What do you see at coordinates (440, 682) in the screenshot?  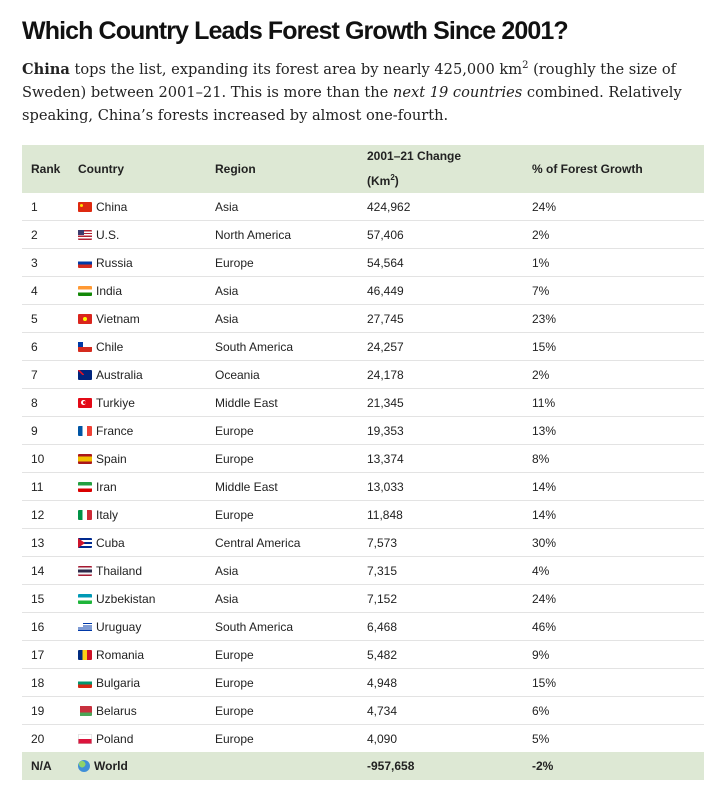 I see `change-cell: 4,948` at bounding box center [440, 682].